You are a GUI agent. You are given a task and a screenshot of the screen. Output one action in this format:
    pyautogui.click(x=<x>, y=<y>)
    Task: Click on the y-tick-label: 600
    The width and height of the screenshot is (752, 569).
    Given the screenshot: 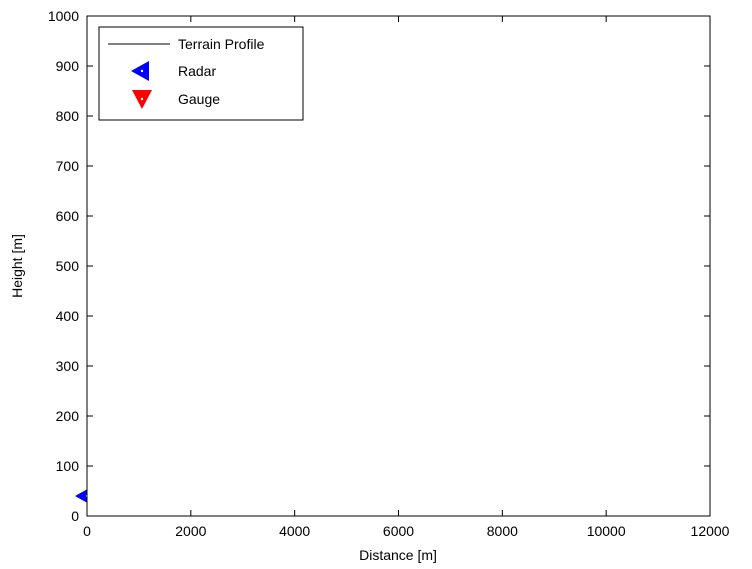 What is the action you would take?
    pyautogui.click(x=68, y=216)
    